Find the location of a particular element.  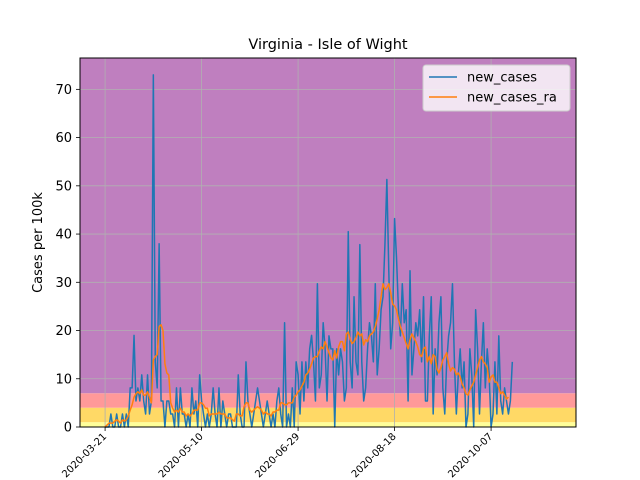

legend-label-new_cases: new_cases is located at coordinates (502, 78).